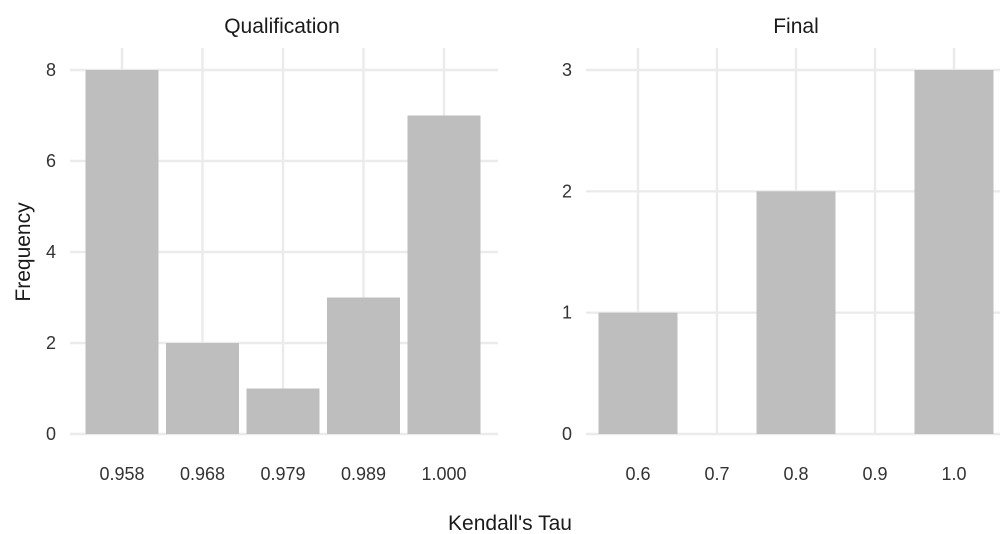  What do you see at coordinates (363, 365) in the screenshot?
I see `bar-qualification-0.989` at bounding box center [363, 365].